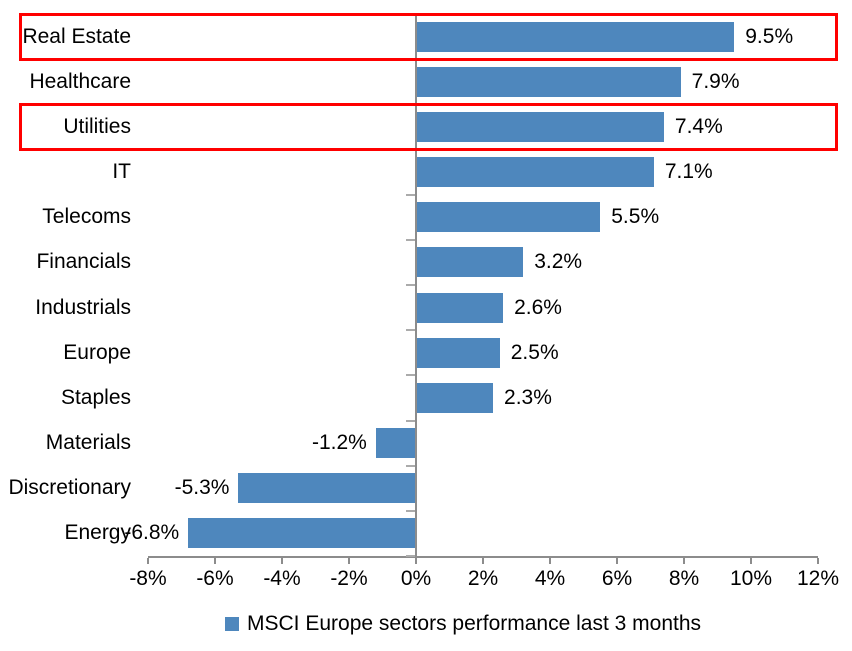  I want to click on highlight-box-real-estate, so click(428, 37).